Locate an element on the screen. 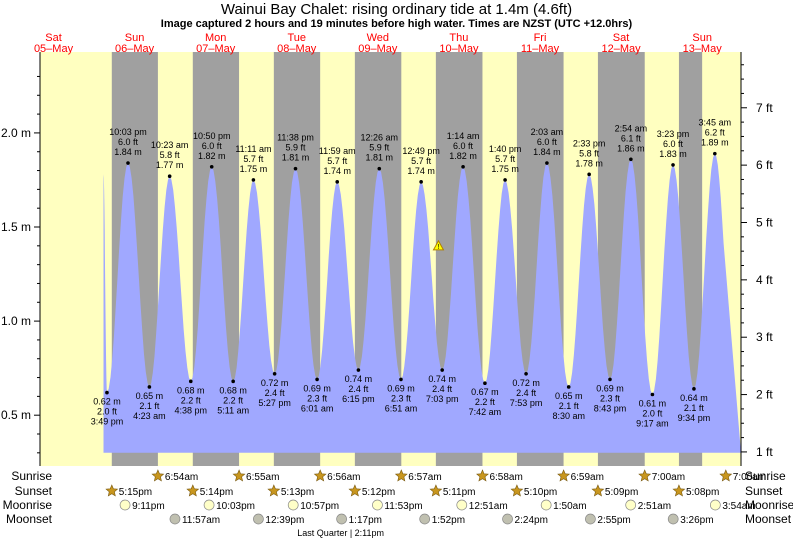  day-of-week-label: Mon is located at coordinates (215, 38).